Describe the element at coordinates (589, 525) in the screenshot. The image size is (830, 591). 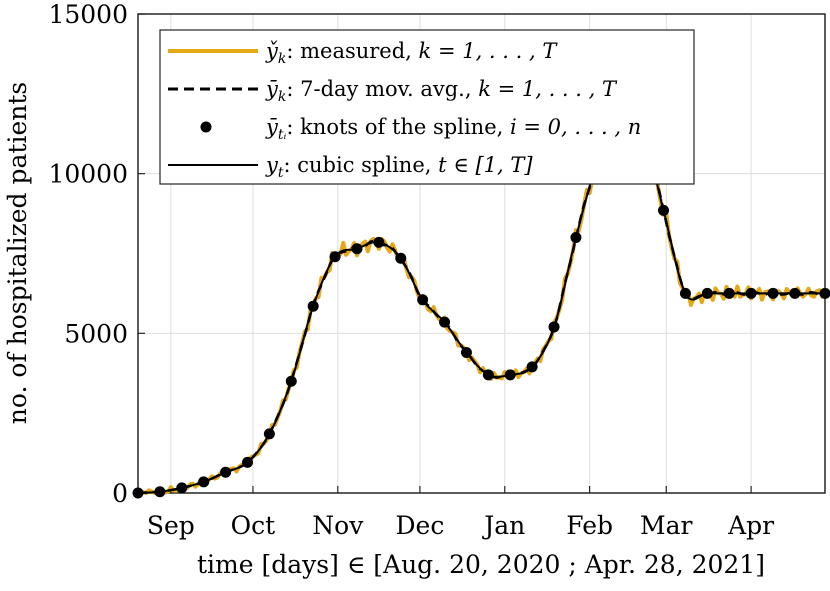
I see `x-tick-label-5: Feb` at that location.